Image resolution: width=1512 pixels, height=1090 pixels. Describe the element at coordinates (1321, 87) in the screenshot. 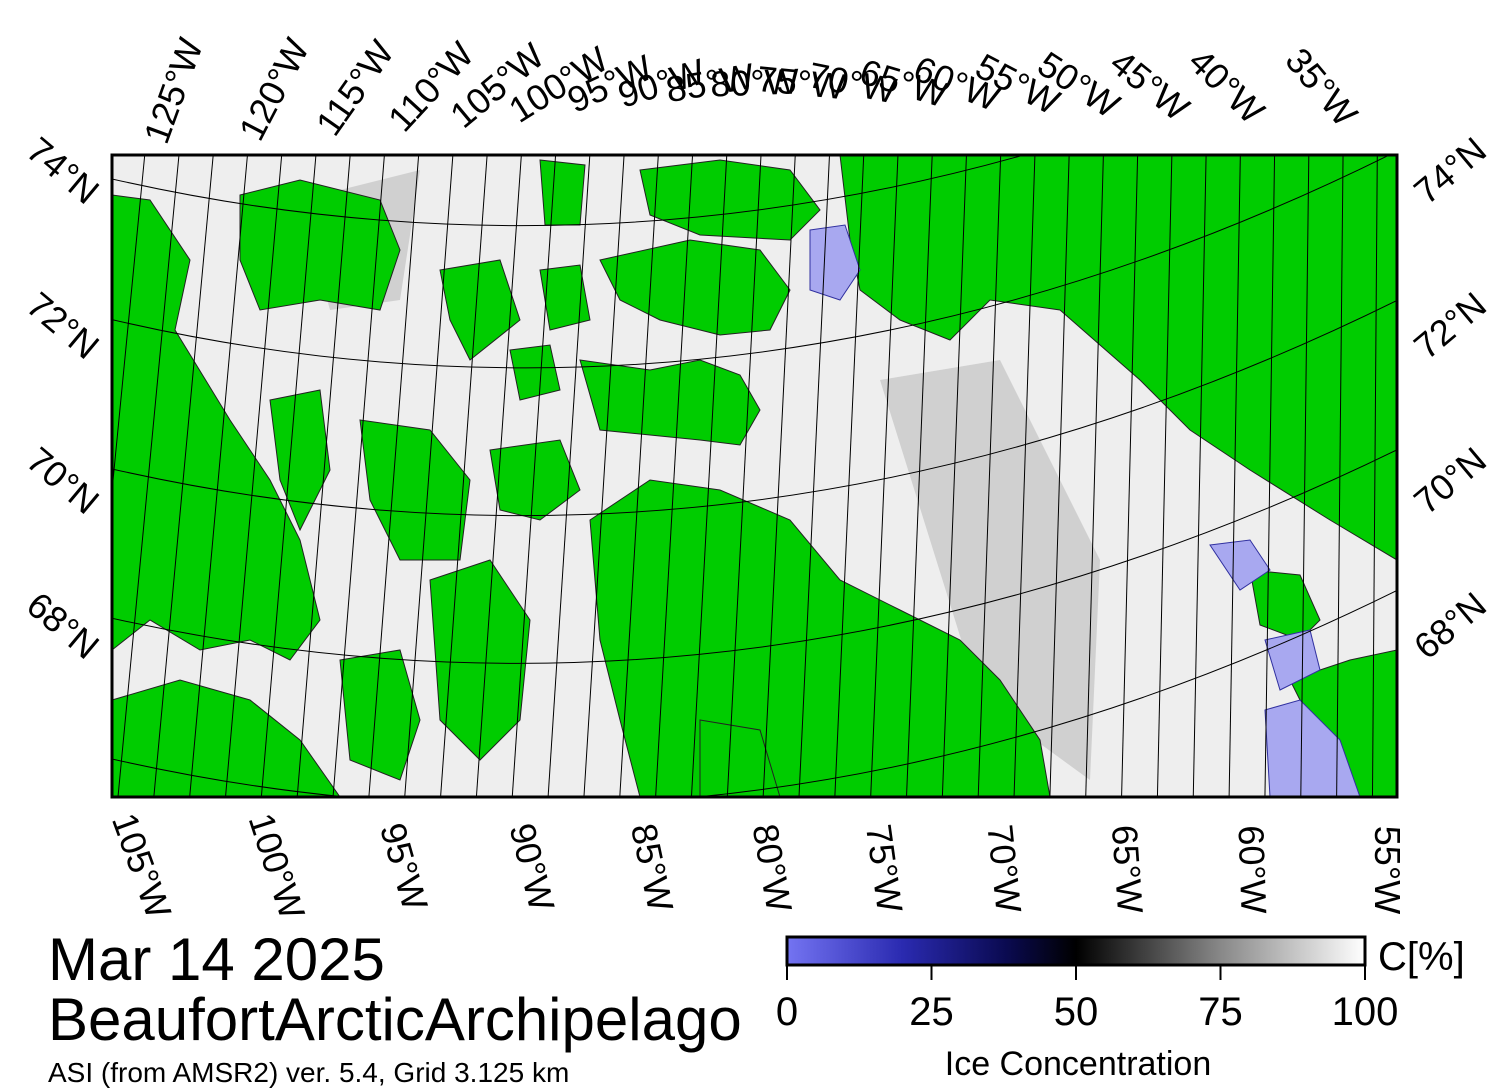

I see `top-lon-label: 35°W` at that location.